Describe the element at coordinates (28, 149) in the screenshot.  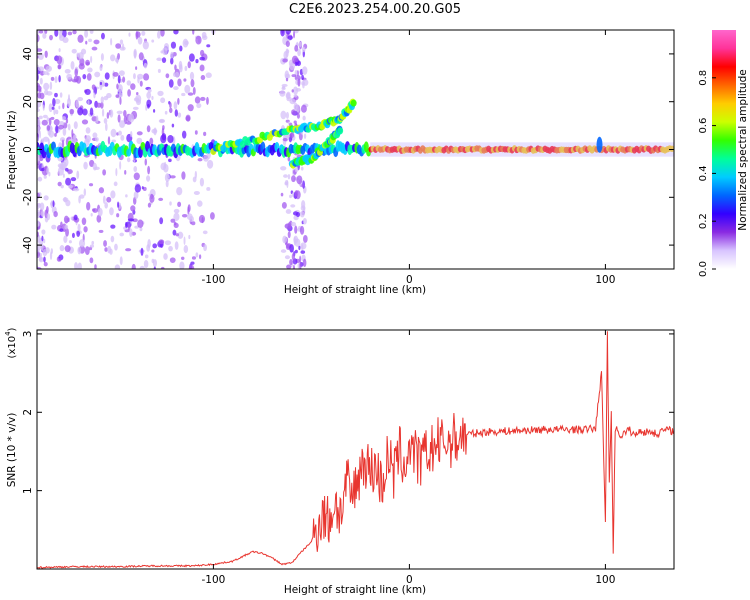
I see `y-tick-label: 0` at that location.